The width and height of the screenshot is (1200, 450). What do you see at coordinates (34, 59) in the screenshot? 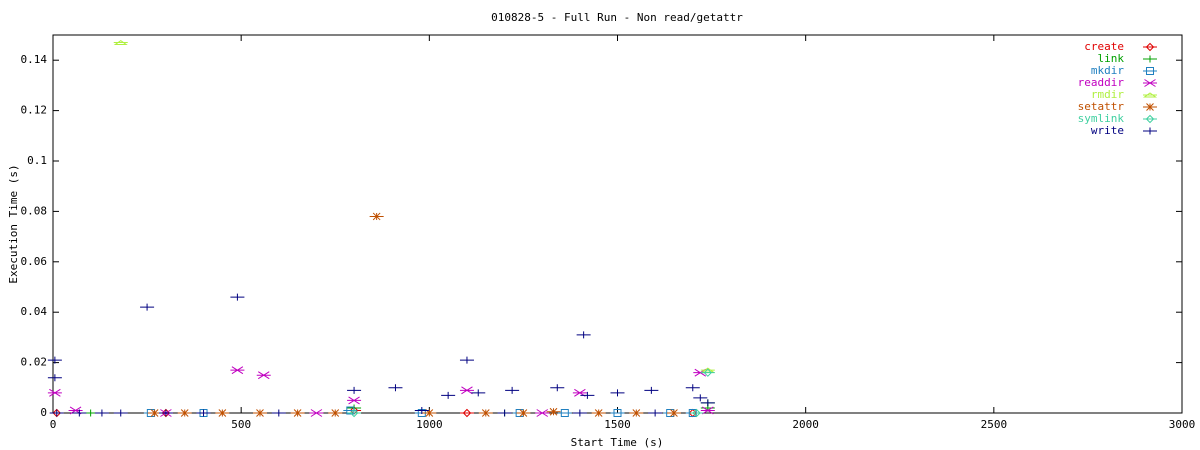
I see `y-tick-label: 0.14` at bounding box center [34, 59].